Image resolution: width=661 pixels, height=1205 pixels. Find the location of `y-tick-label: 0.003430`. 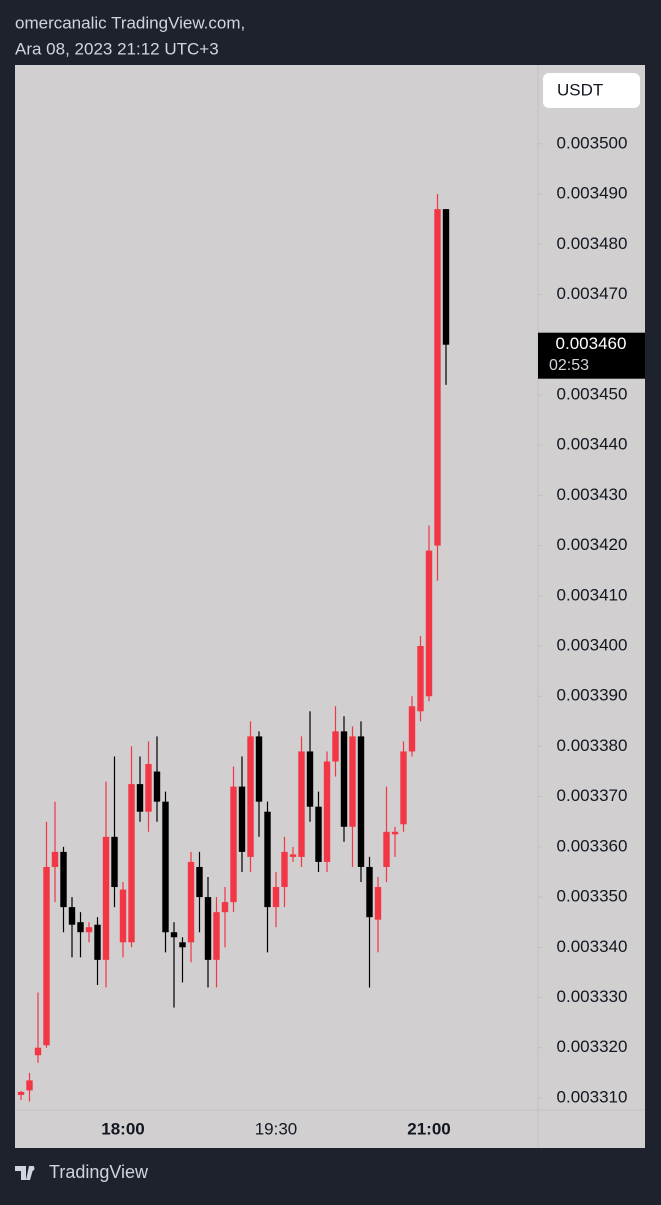

y-tick-label: 0.003430 is located at coordinates (592, 494).